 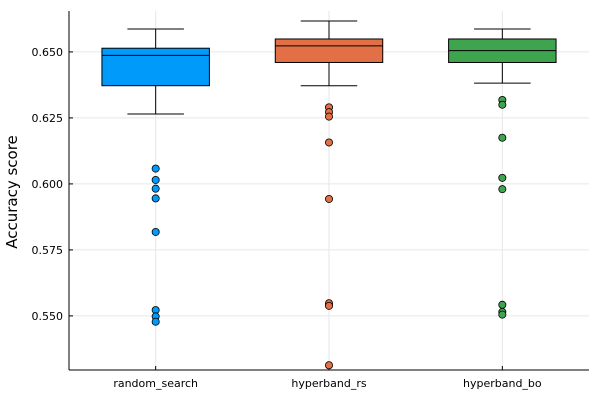 I want to click on y-tick-label: 0.650, so click(x=48, y=52).